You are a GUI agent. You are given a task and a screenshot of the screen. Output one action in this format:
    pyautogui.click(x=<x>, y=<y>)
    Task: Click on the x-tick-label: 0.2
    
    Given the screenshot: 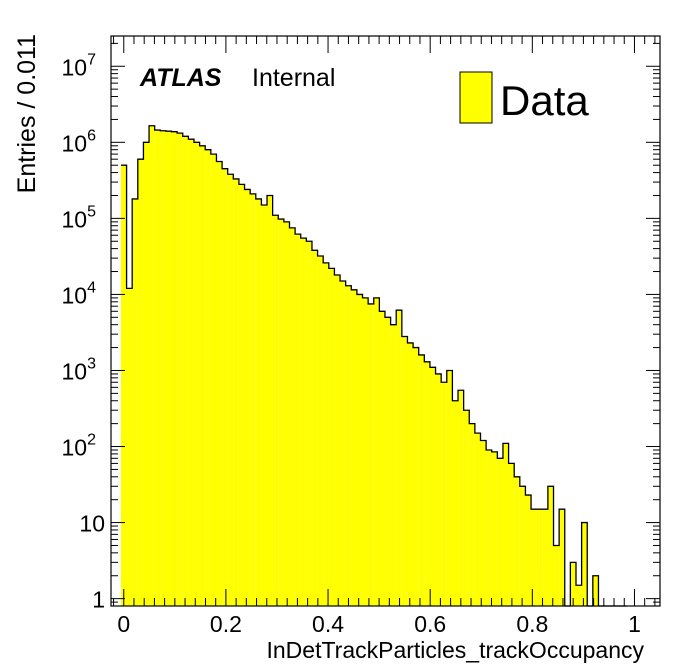 What is the action you would take?
    pyautogui.click(x=226, y=624)
    